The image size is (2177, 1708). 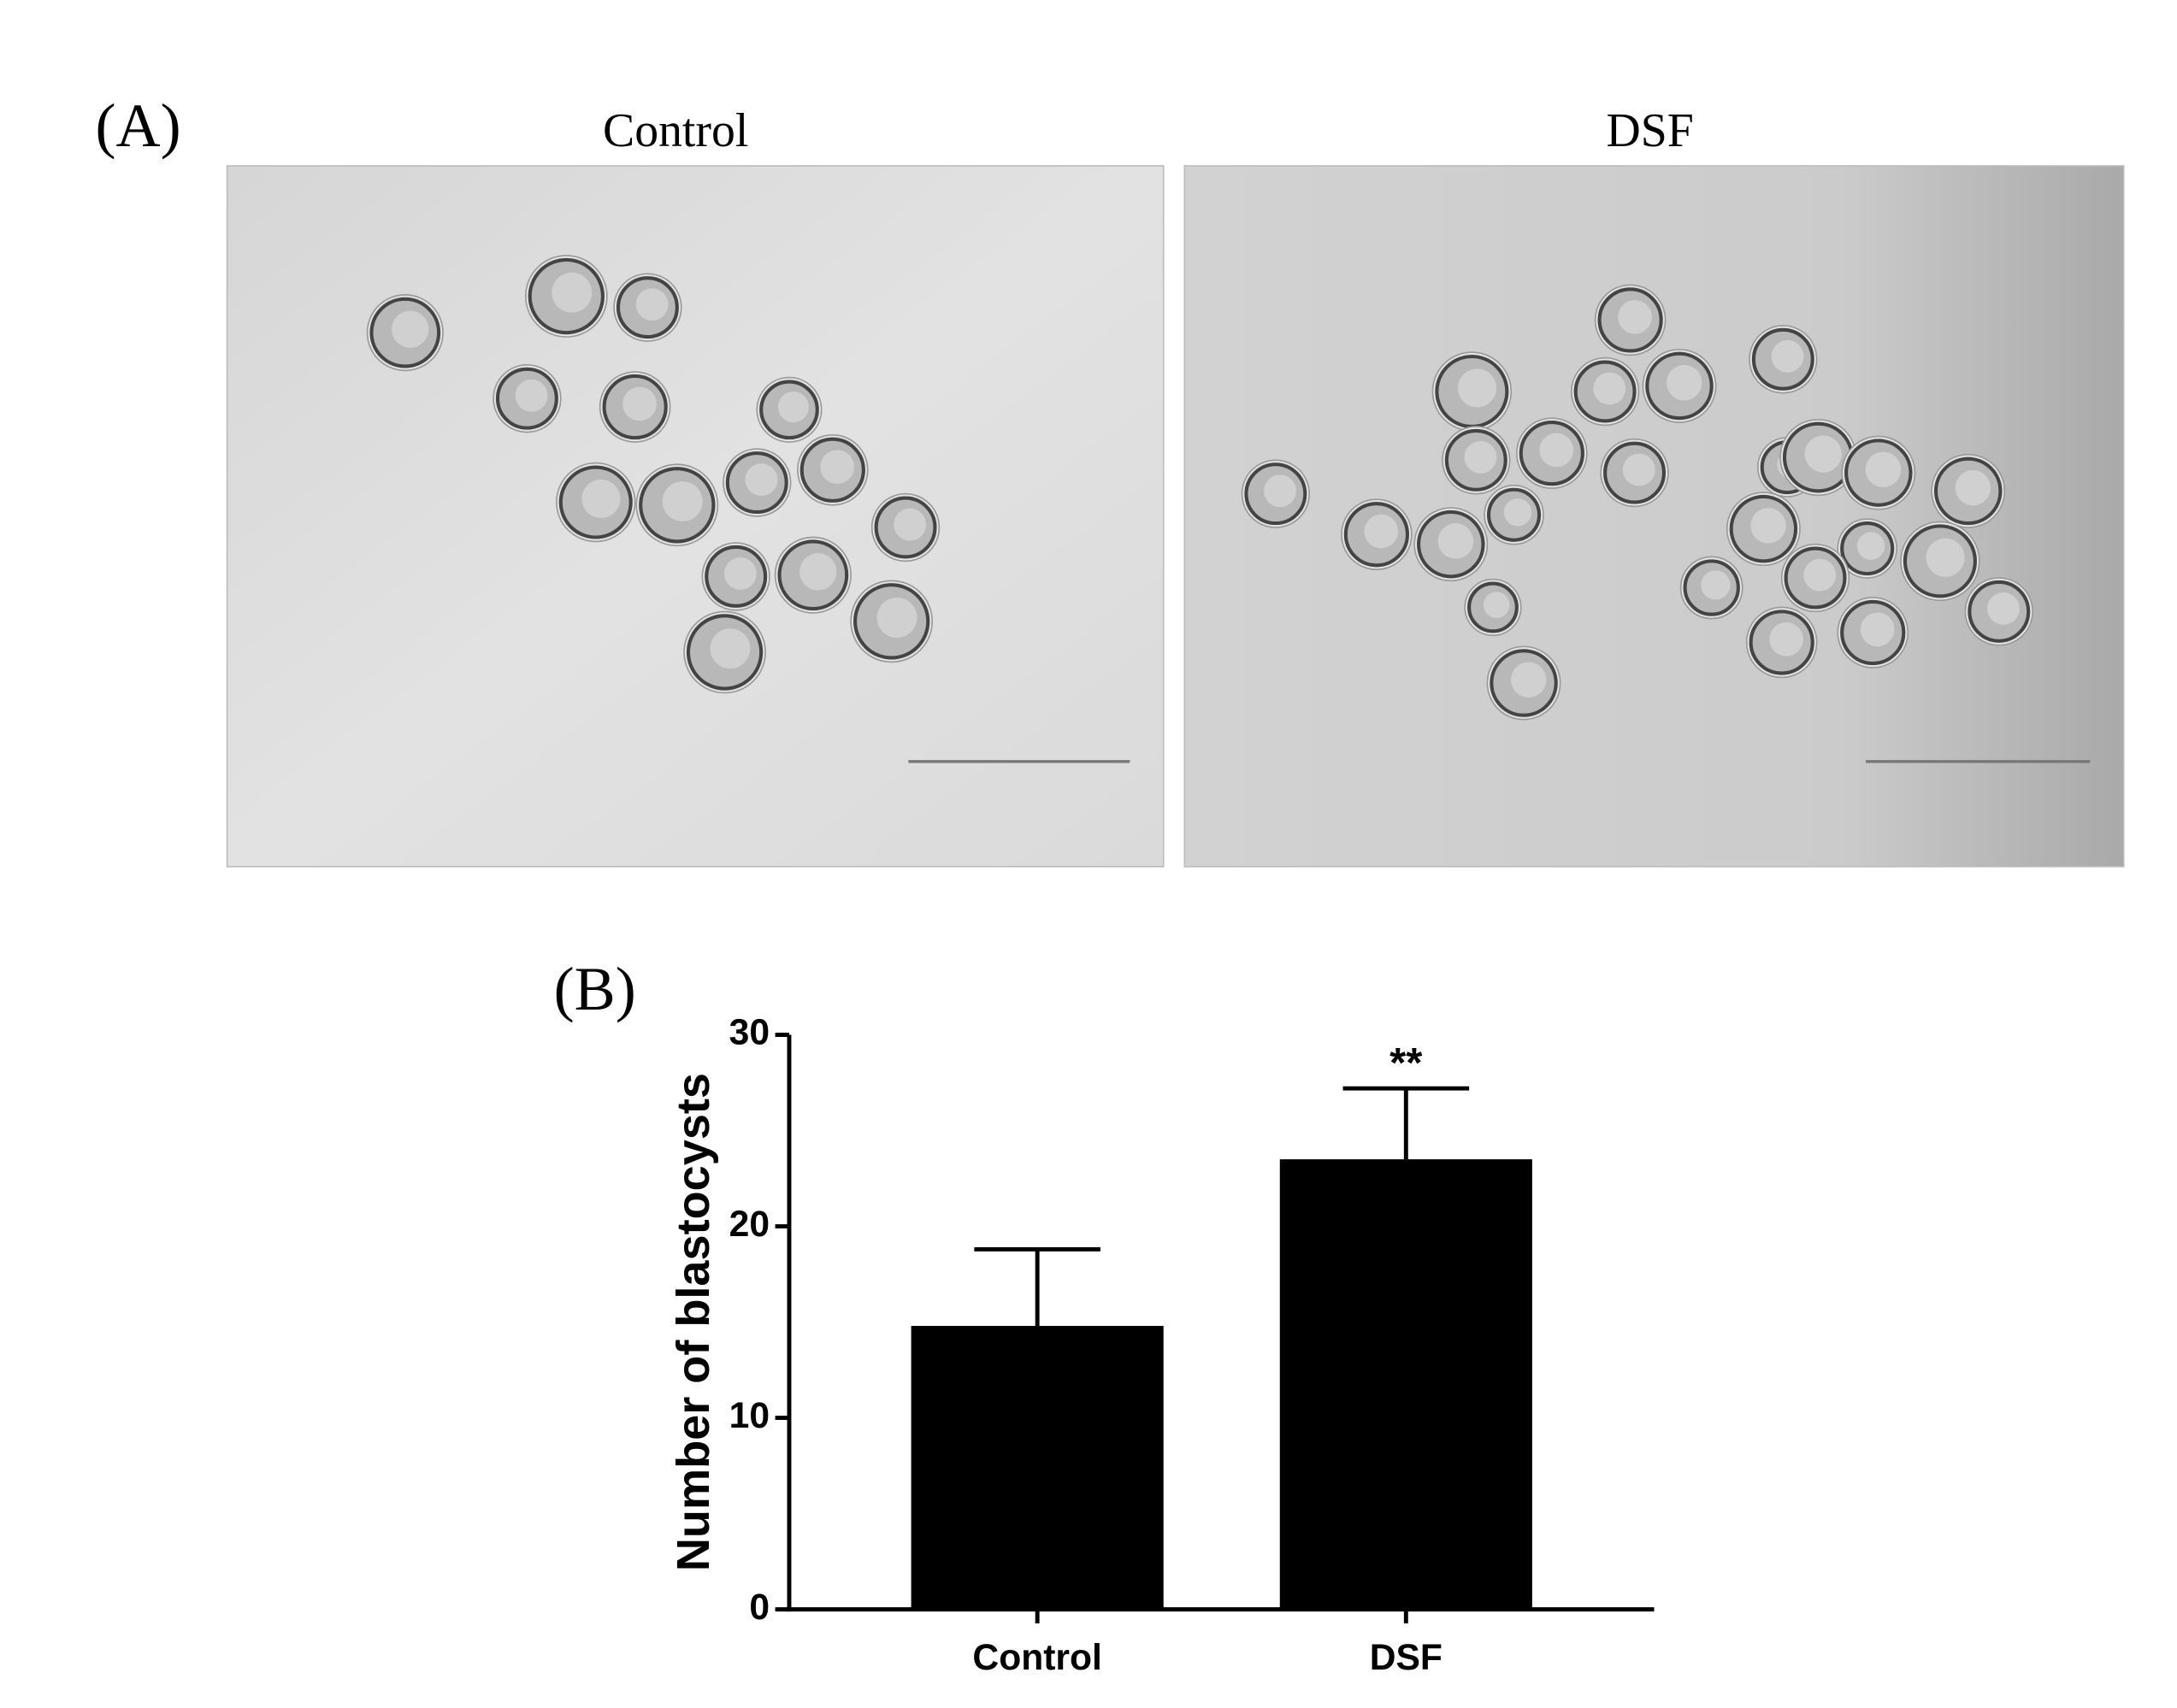 I want to click on y-tick-label: 30, so click(x=749, y=1032).